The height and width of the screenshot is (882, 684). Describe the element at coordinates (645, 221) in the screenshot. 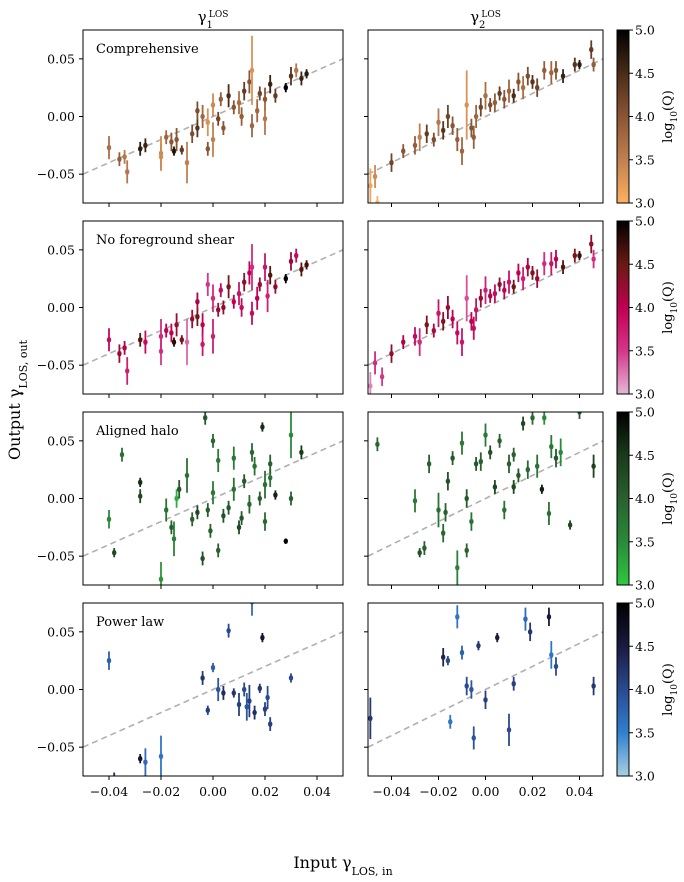

I see `colorbar-tick-label: 5.0` at that location.